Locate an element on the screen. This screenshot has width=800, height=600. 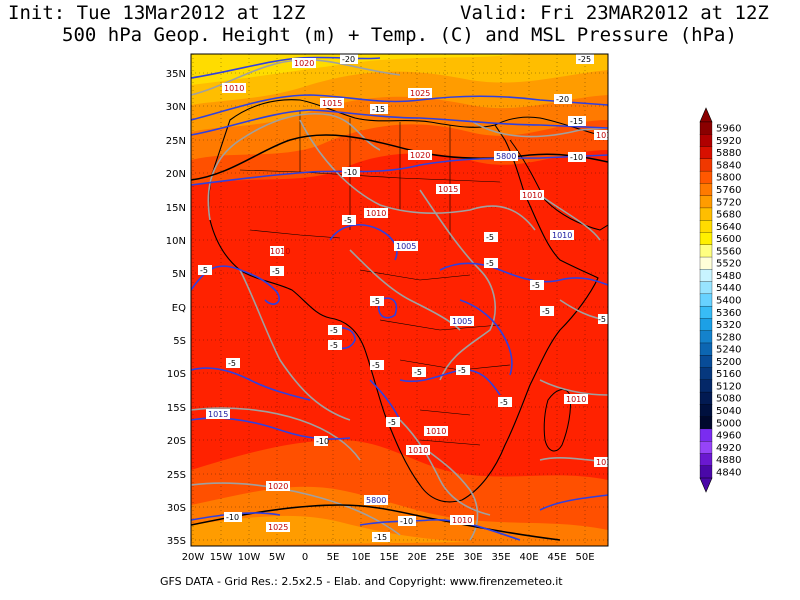
colorbar-label: 5640 is located at coordinates (728, 227).